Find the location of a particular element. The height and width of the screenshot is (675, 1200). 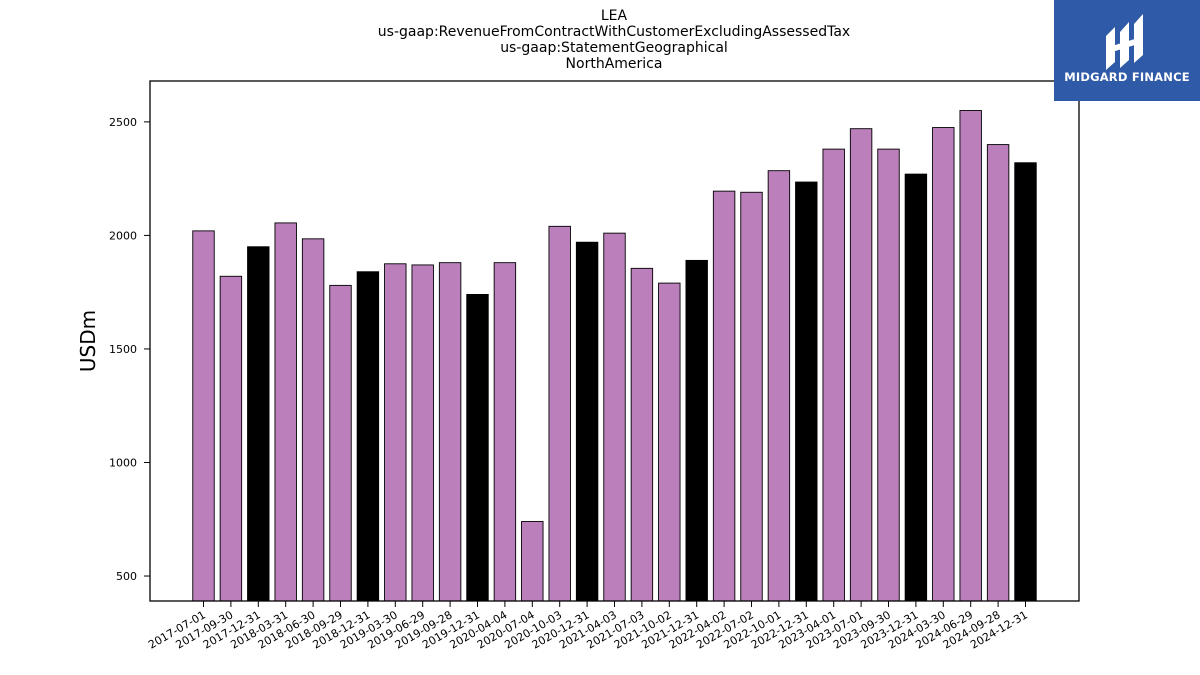

y-tick-label: 1500 is located at coordinates (123, 349).